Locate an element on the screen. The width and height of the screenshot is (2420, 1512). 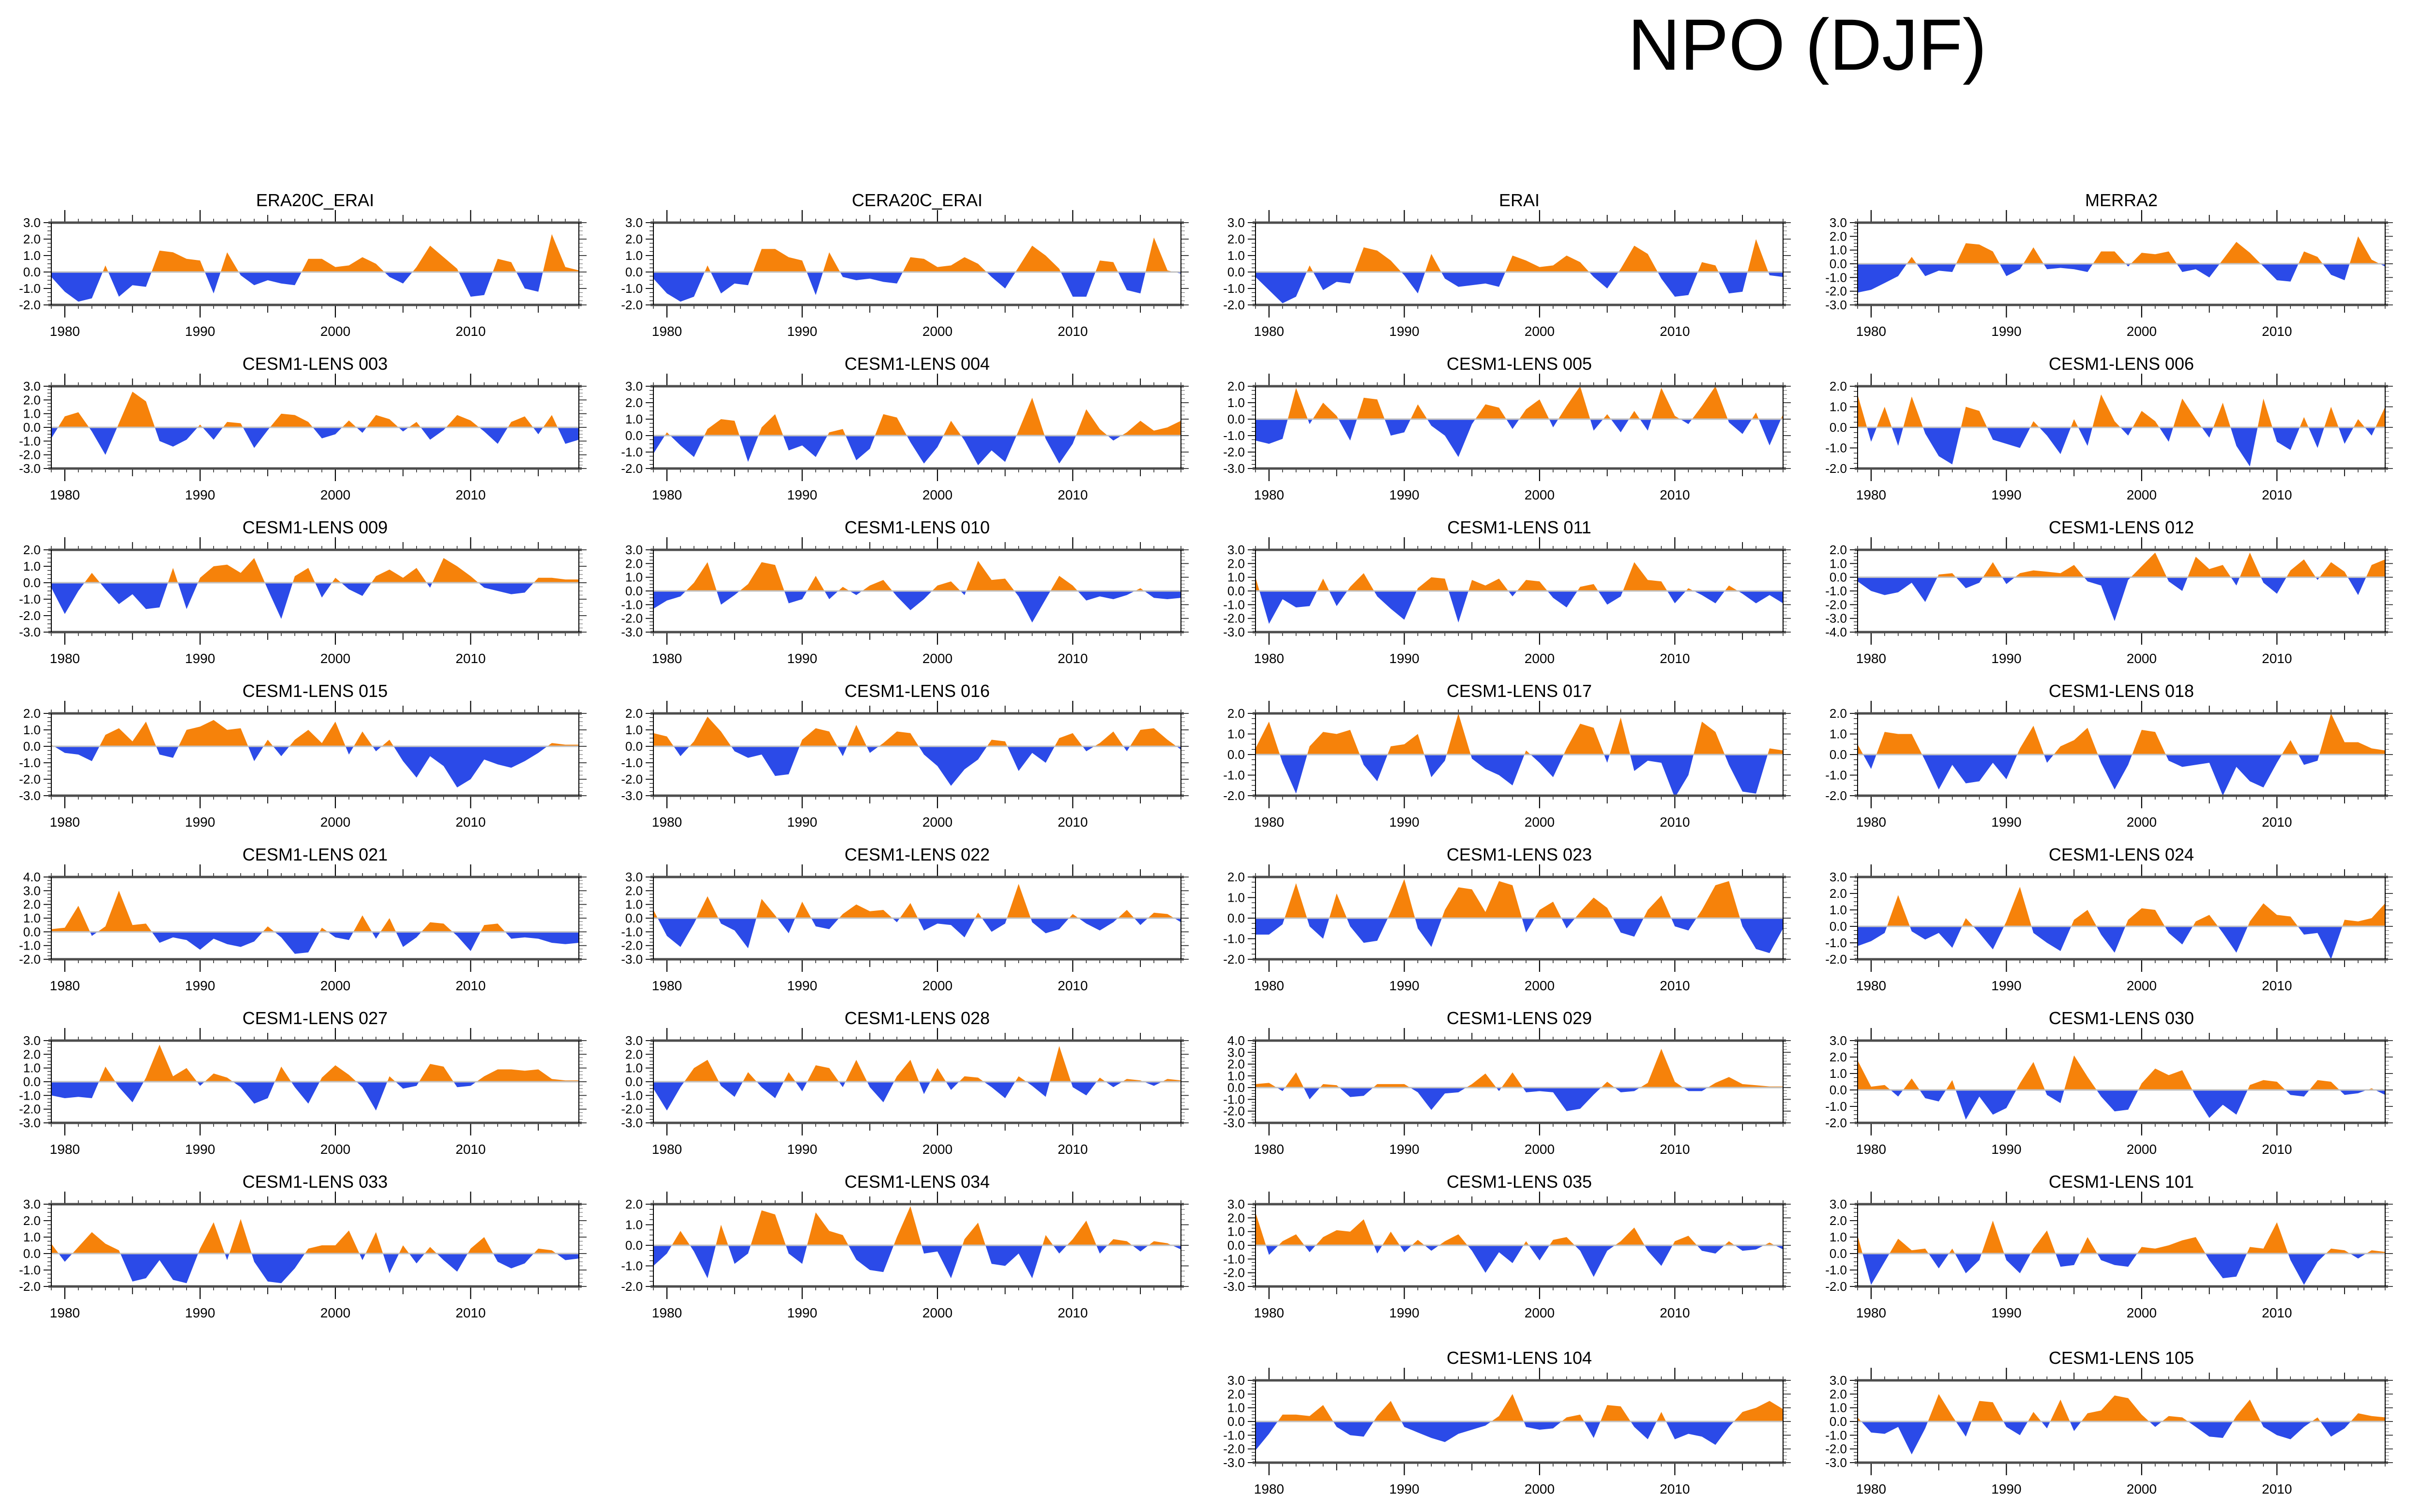
chart-canvas: -3.0-2.0-1.00.01.02.03.0 1980 1990 2000 2010 is located at coordinates (2109, 274).